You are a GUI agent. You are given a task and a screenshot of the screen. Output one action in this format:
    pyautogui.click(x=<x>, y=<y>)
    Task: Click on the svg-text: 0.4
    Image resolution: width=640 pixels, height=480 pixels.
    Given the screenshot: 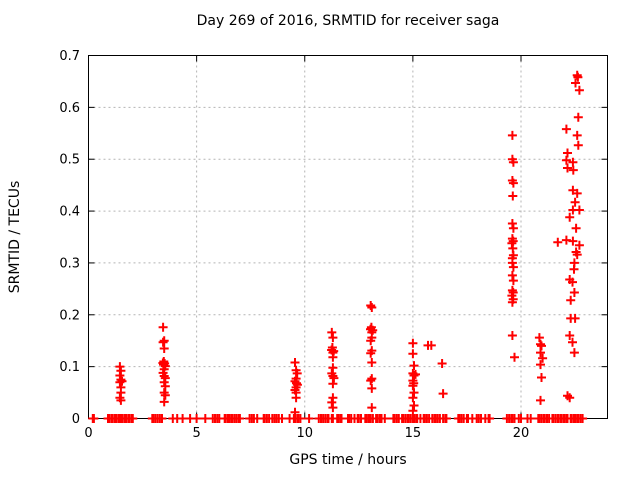 What is the action you would take?
    pyautogui.click(x=69, y=212)
    